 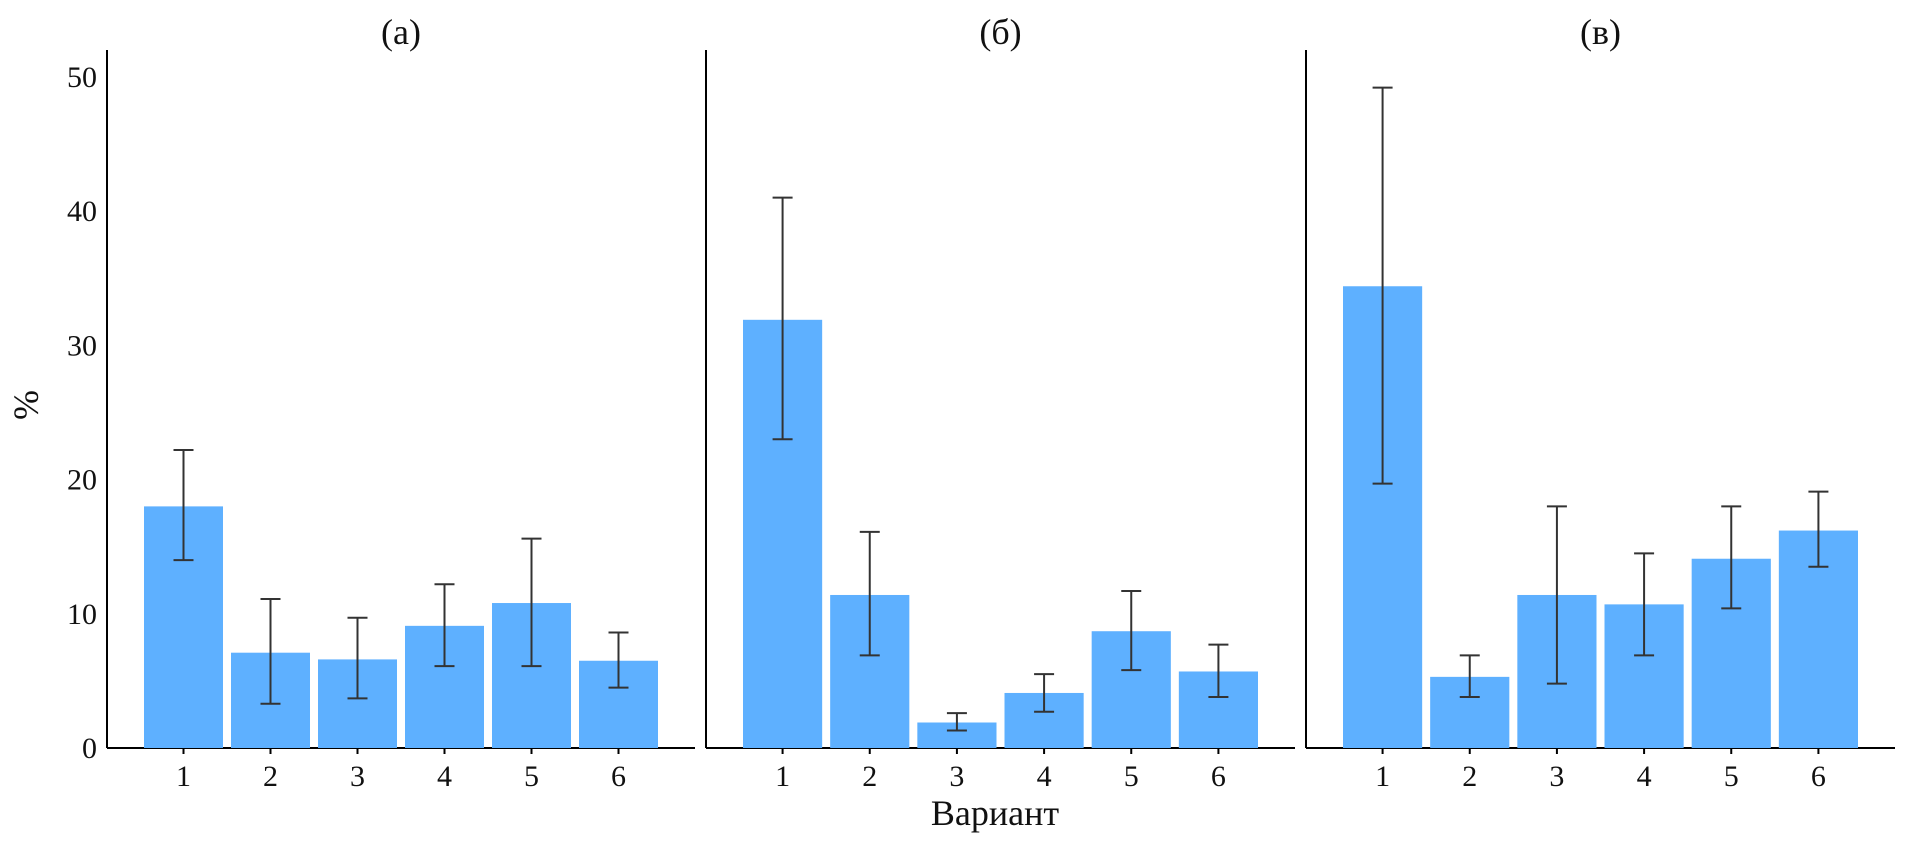 What do you see at coordinates (89, 748) in the screenshot?
I see `y-tick-label: 0` at bounding box center [89, 748].